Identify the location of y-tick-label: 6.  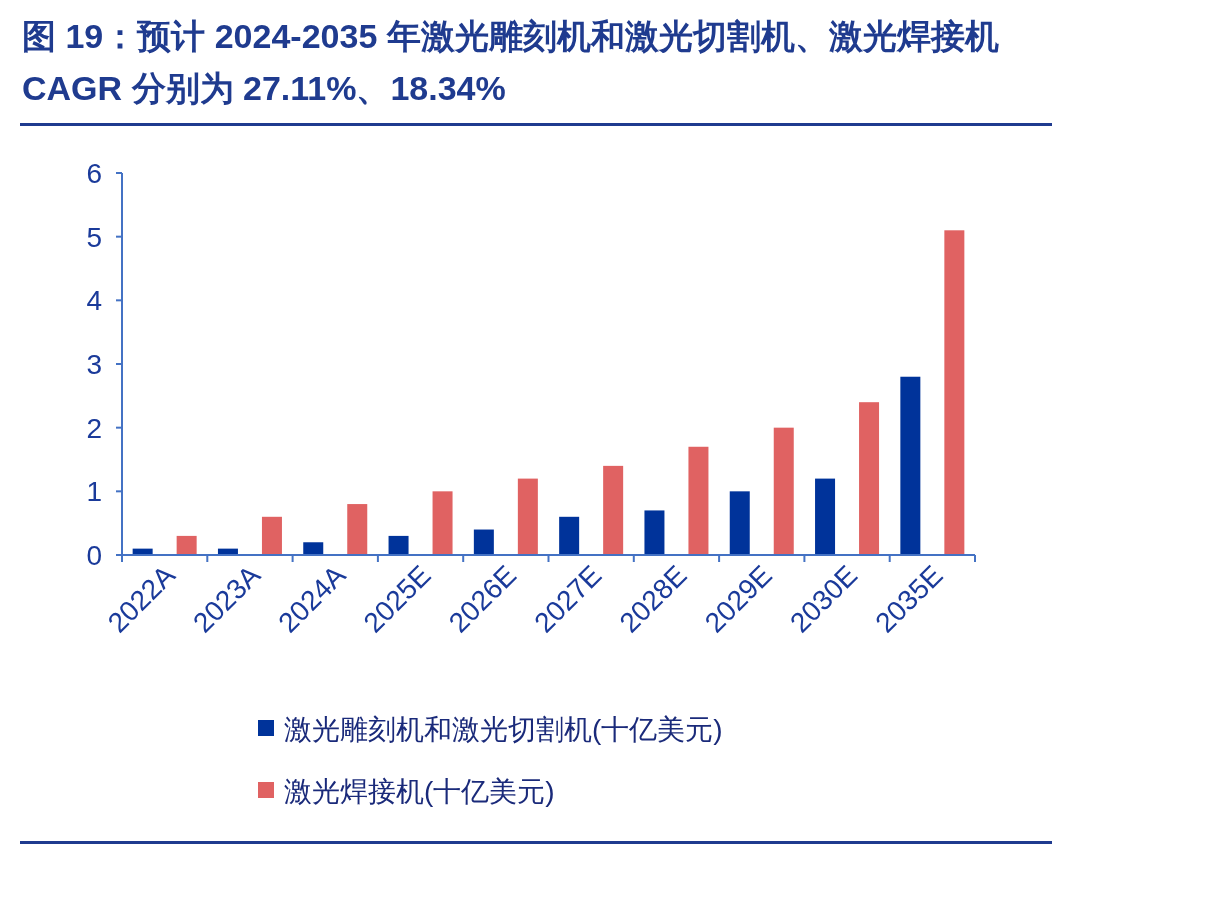
(94, 173).